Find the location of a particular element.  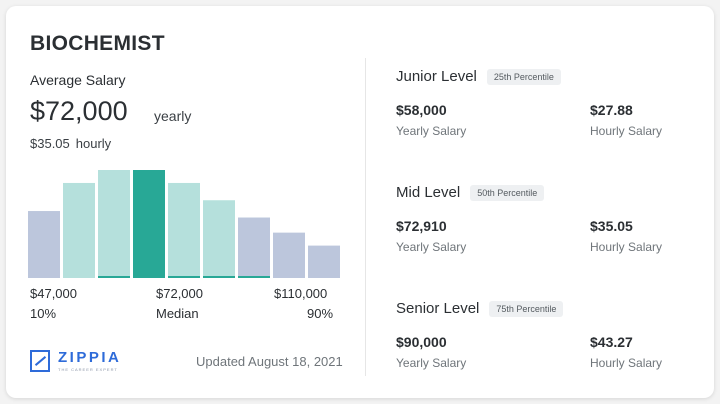

percentile-badge: 50th Percentile is located at coordinates (507, 192).